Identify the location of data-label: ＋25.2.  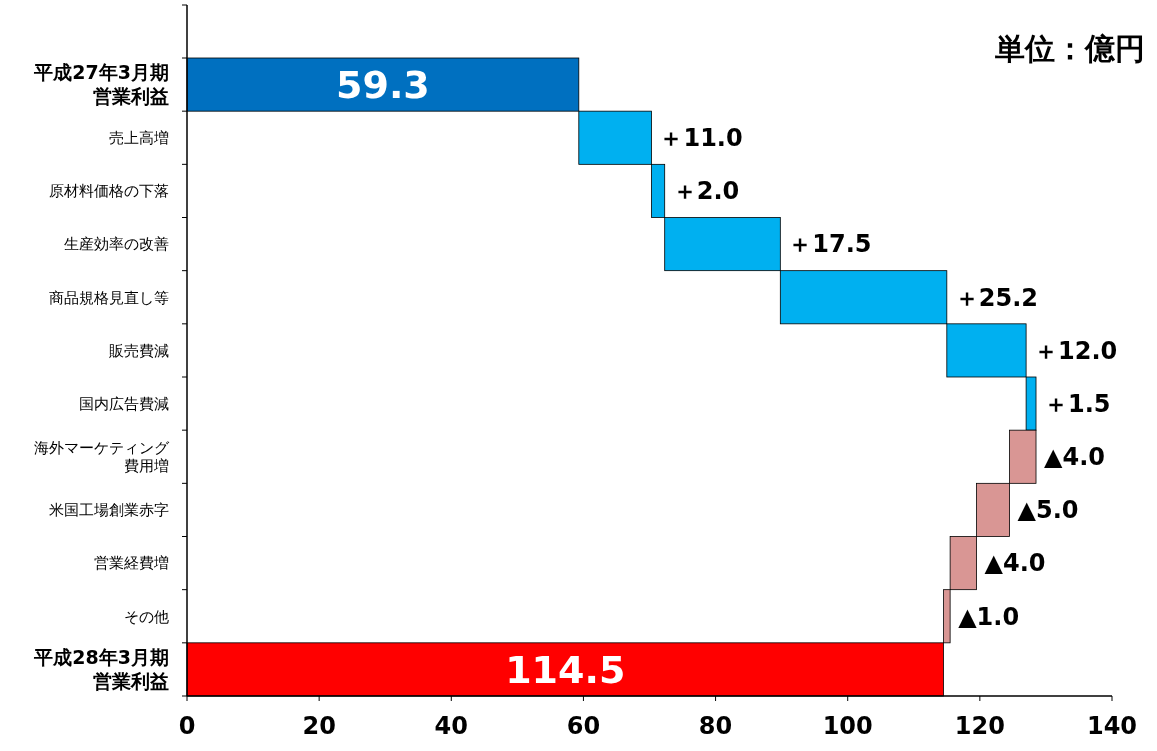
(996, 297).